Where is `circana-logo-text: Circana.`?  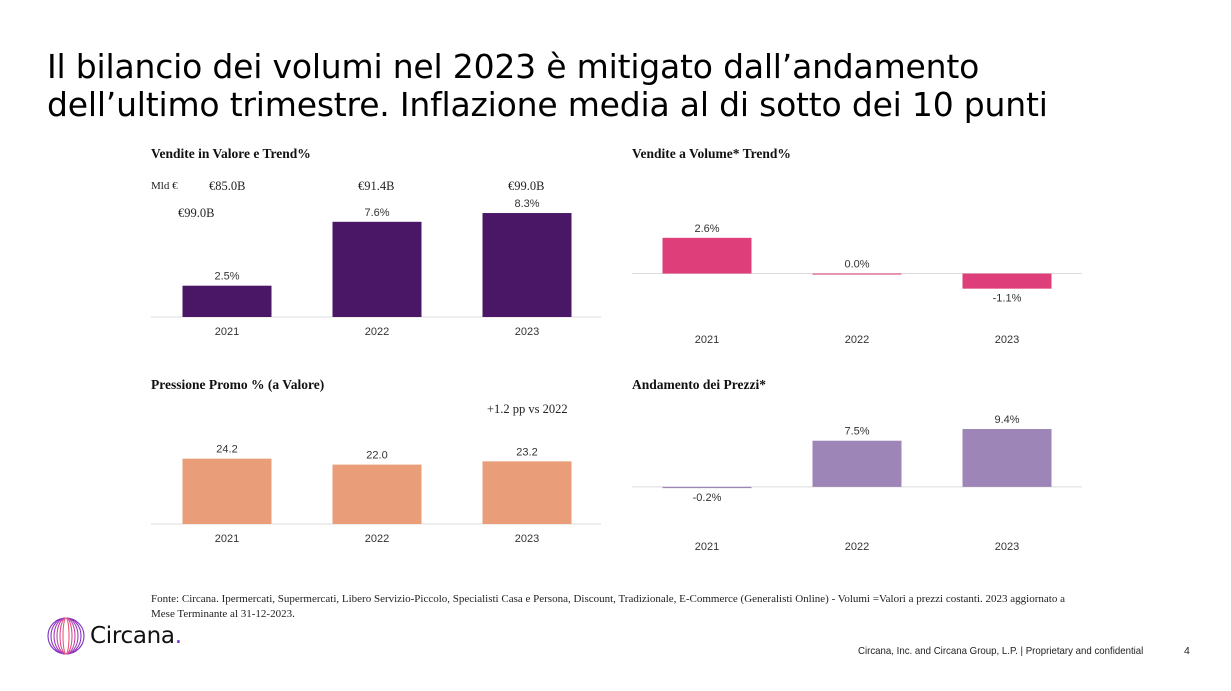 circana-logo-text: Circana. is located at coordinates (136, 636).